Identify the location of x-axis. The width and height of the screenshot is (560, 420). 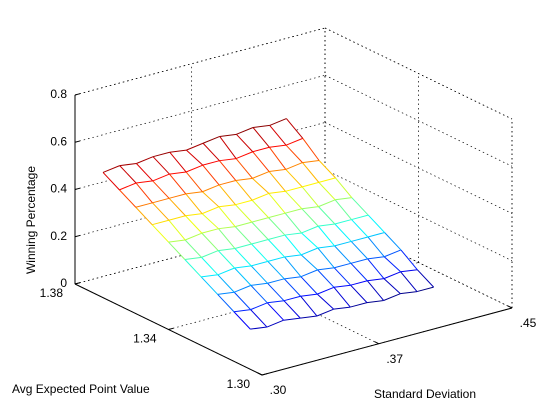
(387, 341).